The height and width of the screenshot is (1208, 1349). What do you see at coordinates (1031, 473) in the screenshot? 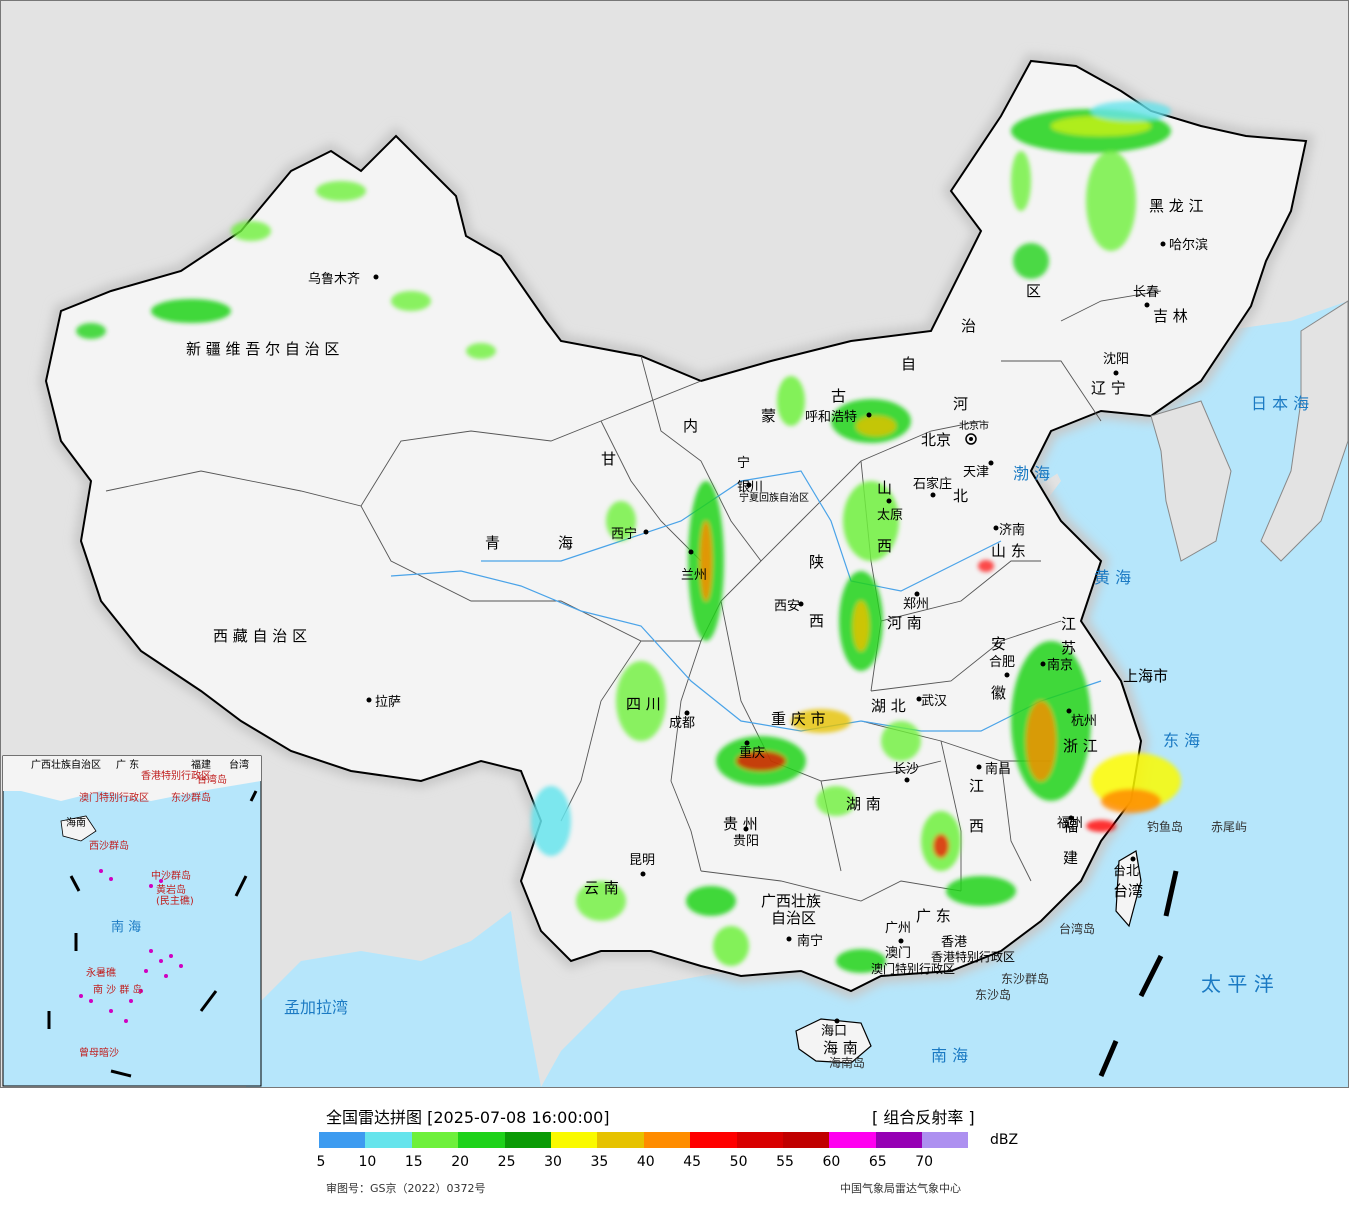
I see `sea-bohai: 渤 海` at bounding box center [1031, 473].